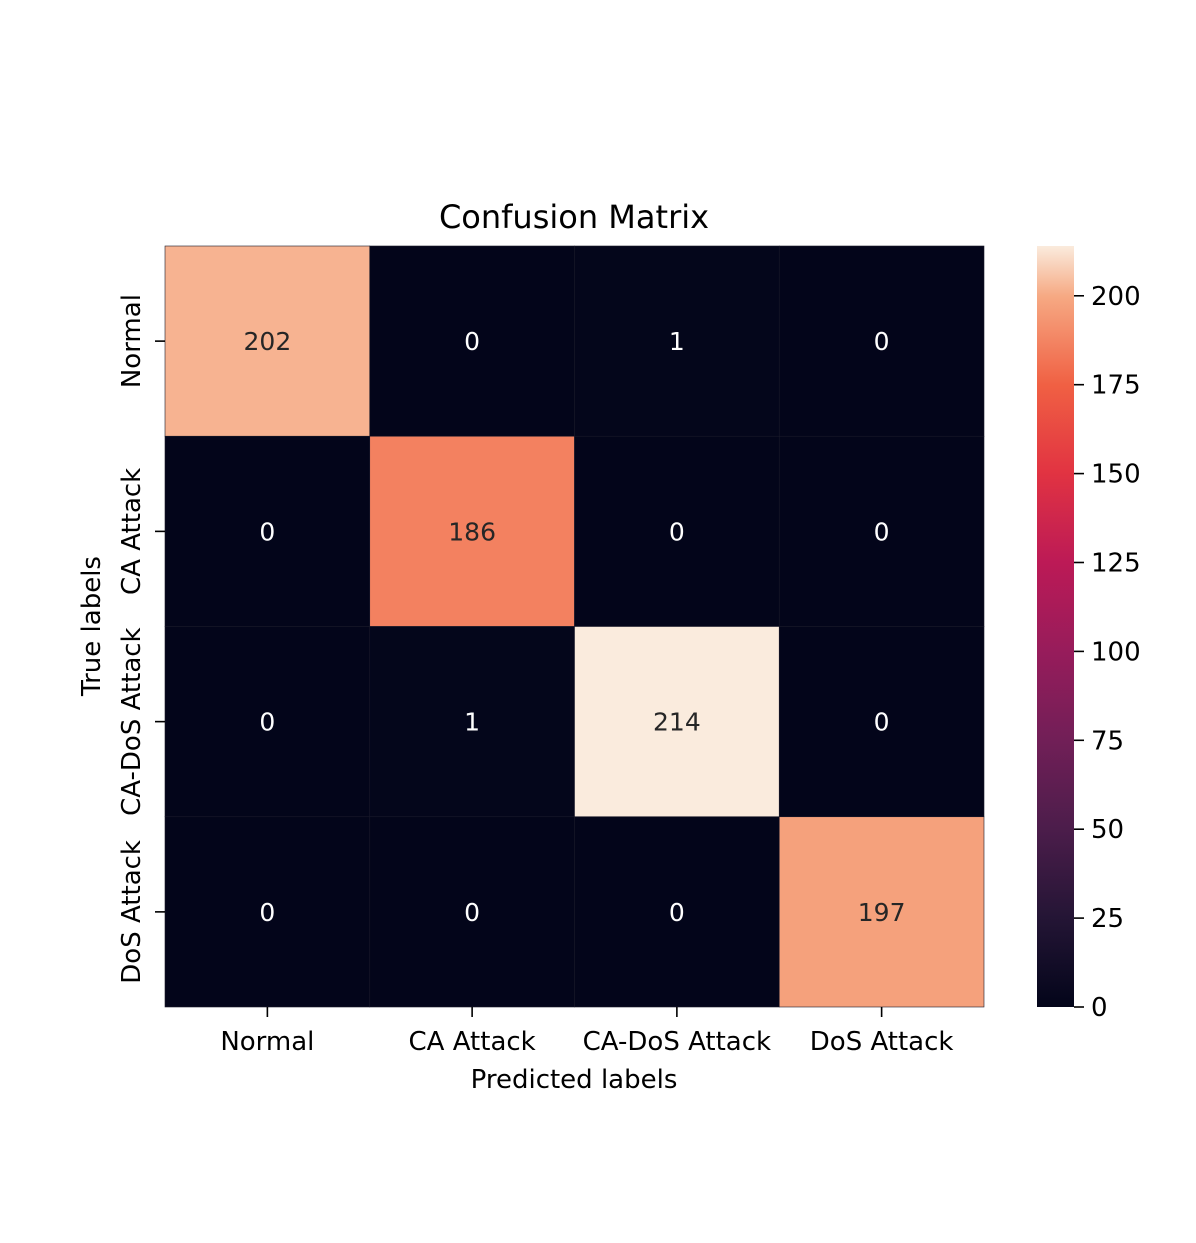 The image size is (1196, 1243). Describe the element at coordinates (1116, 386) in the screenshot. I see `colorbar-tick-label: 175` at that location.